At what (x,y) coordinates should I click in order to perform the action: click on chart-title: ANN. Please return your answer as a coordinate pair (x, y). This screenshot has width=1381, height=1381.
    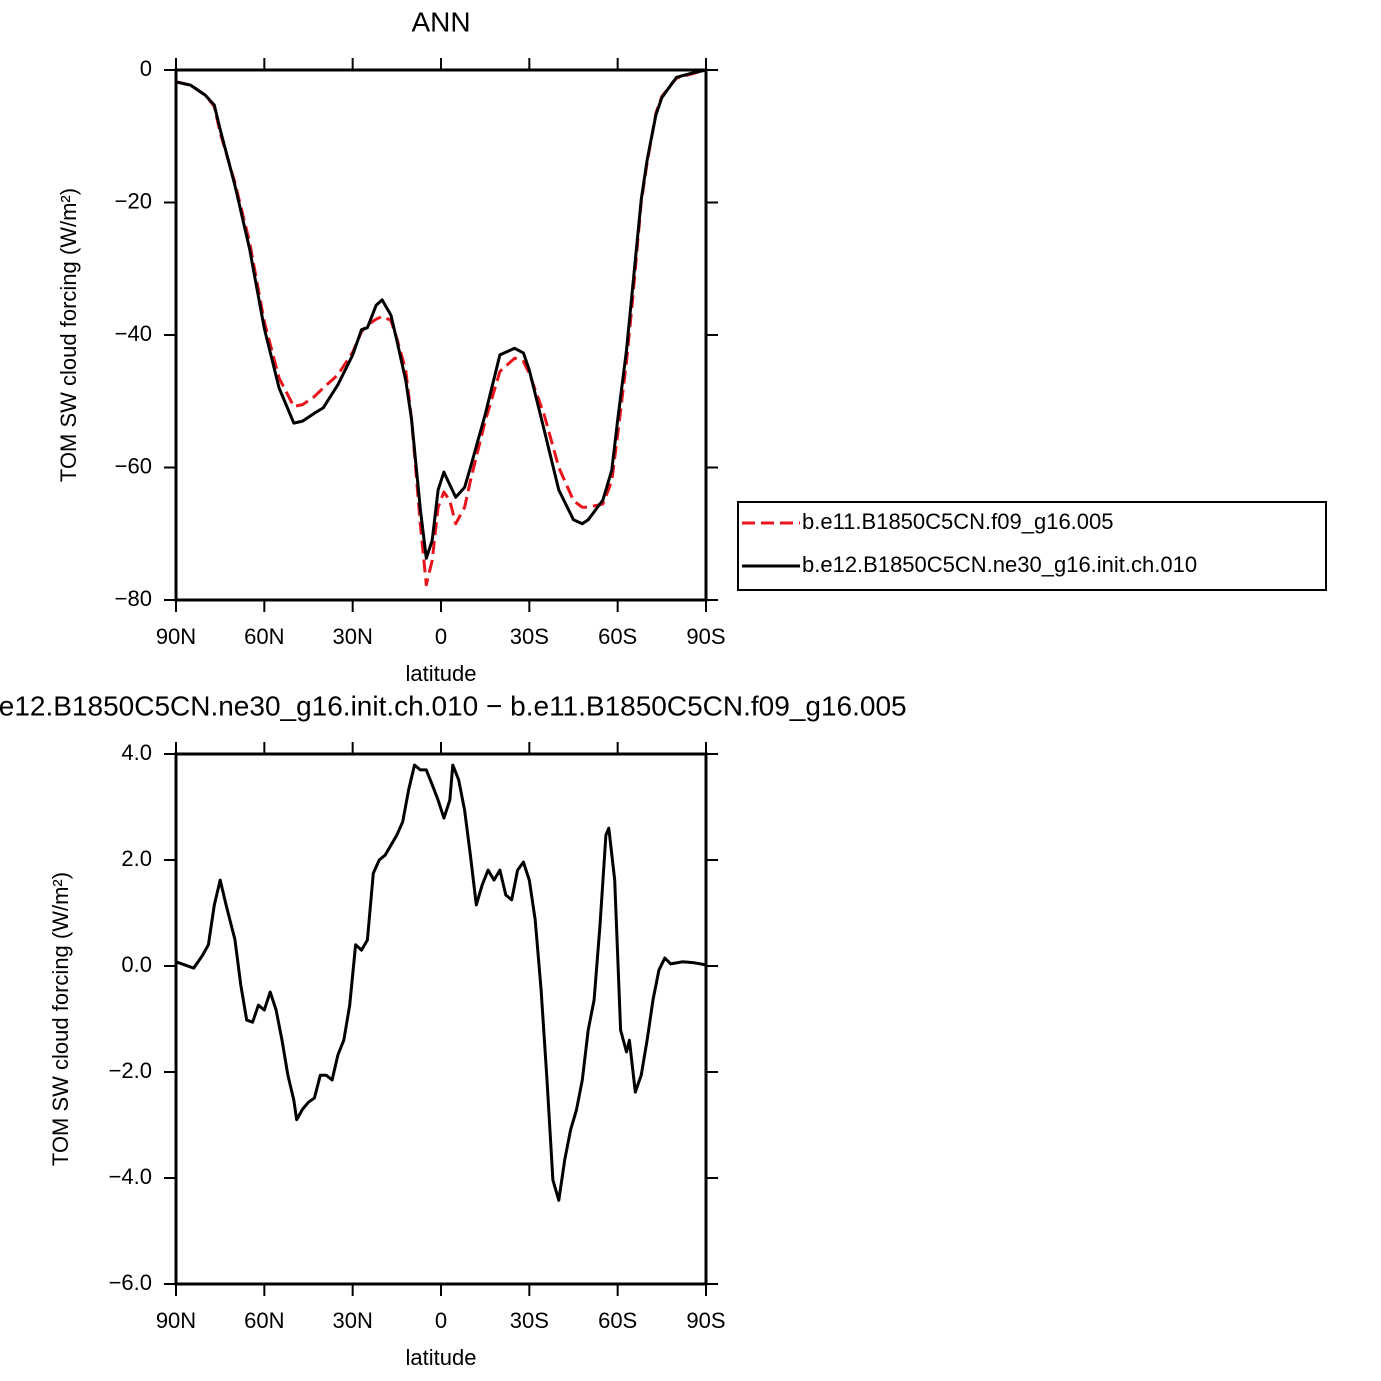
    Looking at the image, I should click on (440, 21).